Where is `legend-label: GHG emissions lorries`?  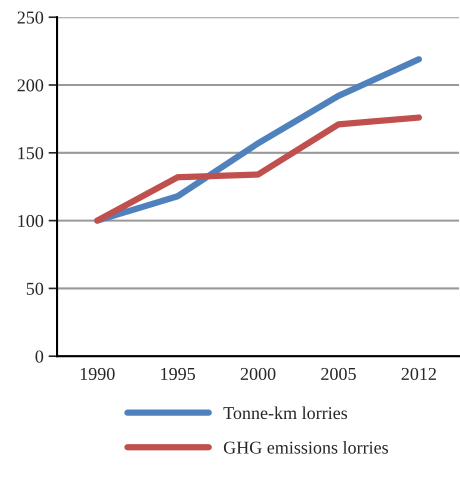
legend-label: GHG emissions lorries is located at coordinates (306, 447).